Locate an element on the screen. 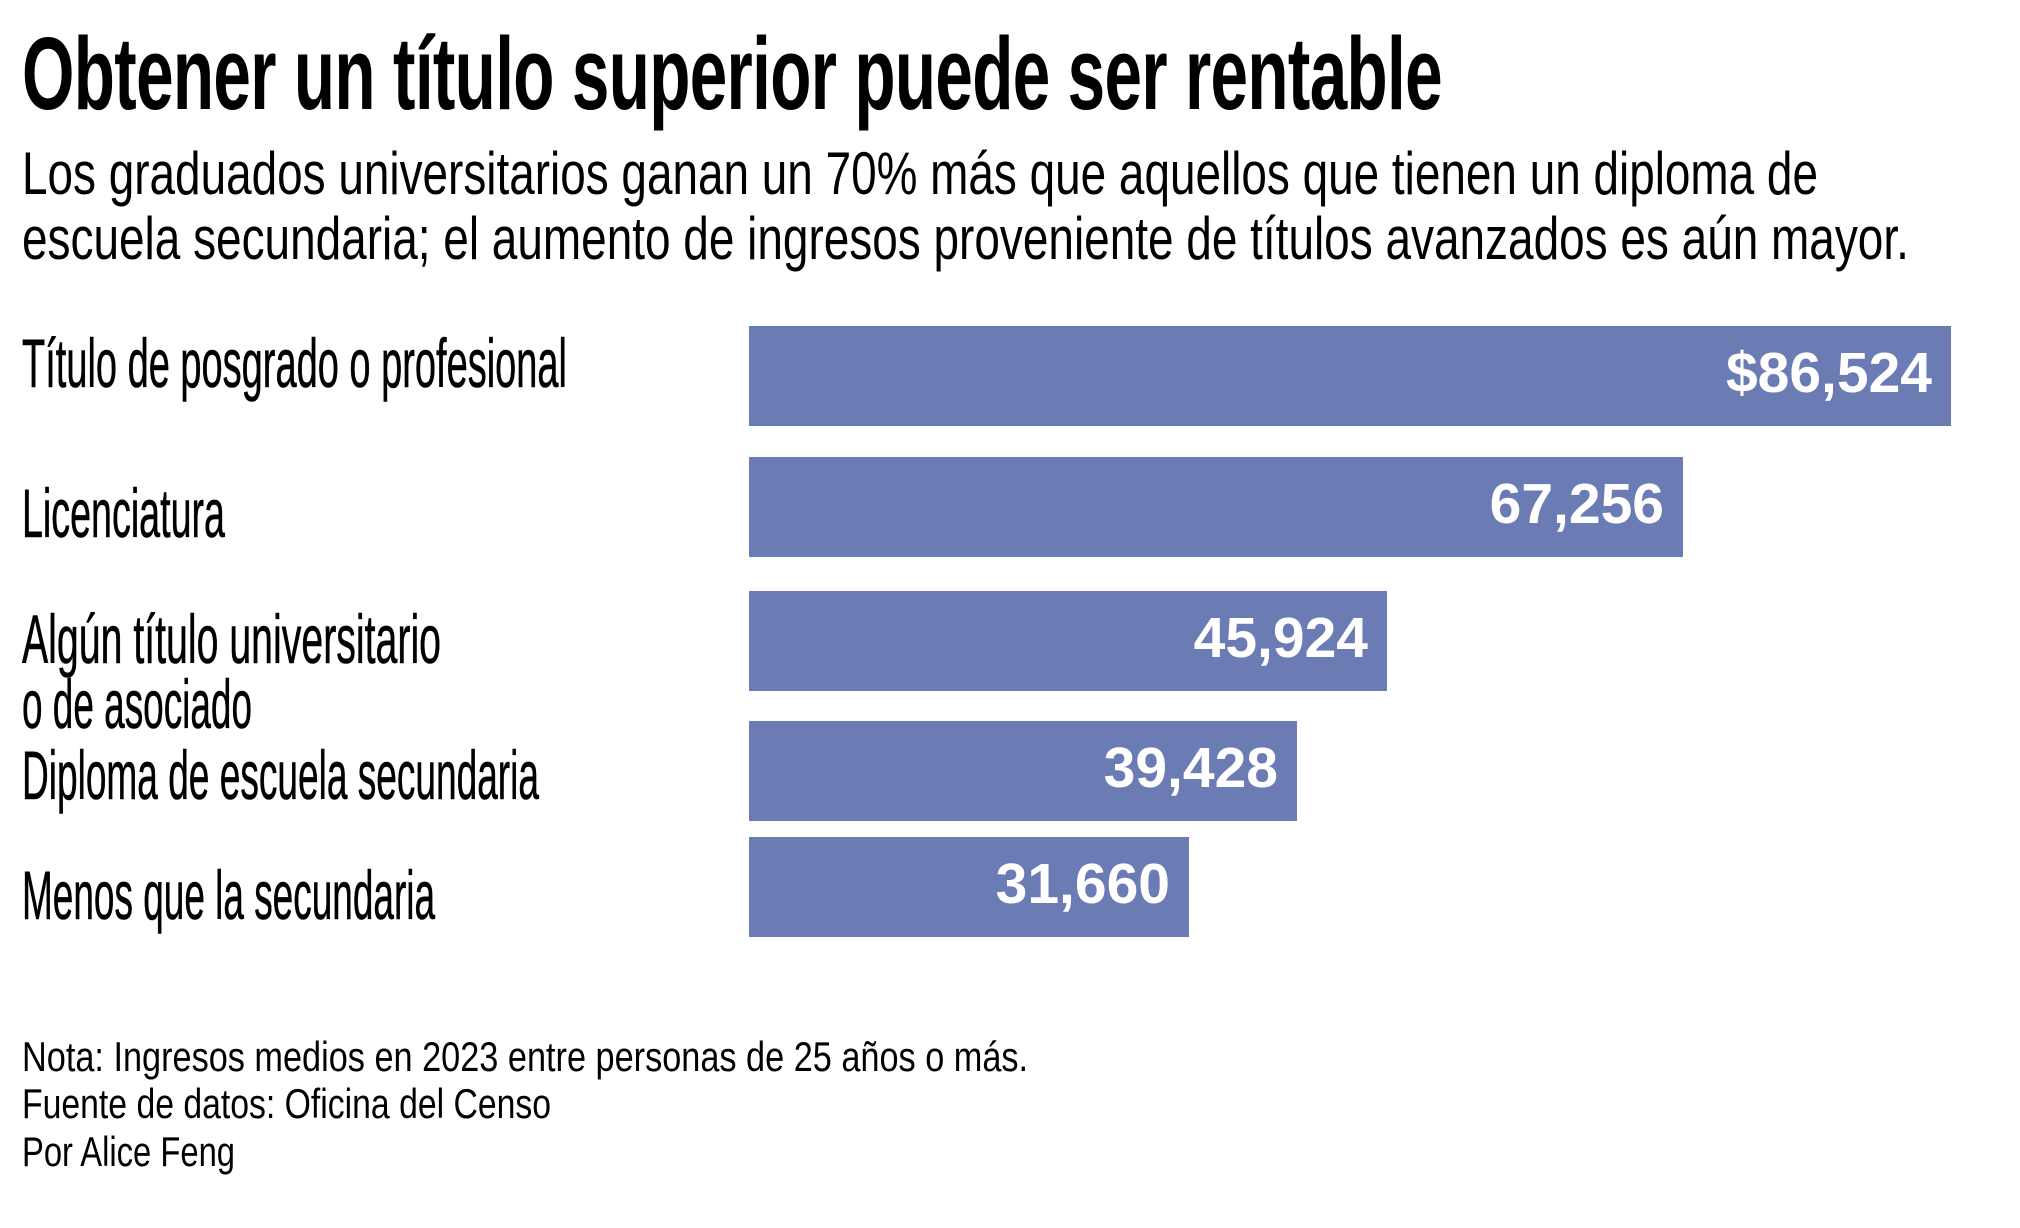 This screenshot has height=1228, width=2020. data-source: Fuente de datos: Oficina del Censo is located at coordinates (287, 1103).